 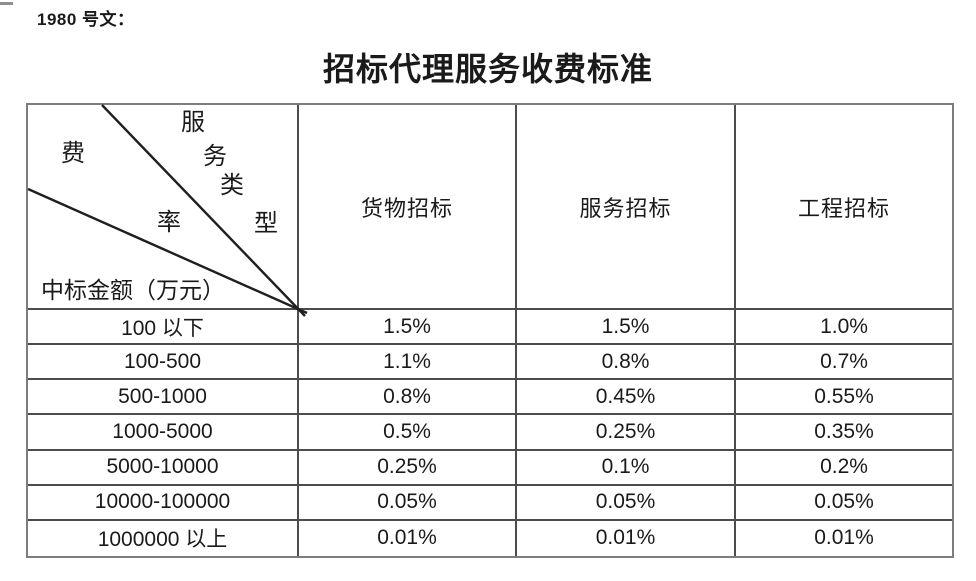 What do you see at coordinates (193, 123) in the screenshot?
I see `service-type-char: 服` at bounding box center [193, 123].